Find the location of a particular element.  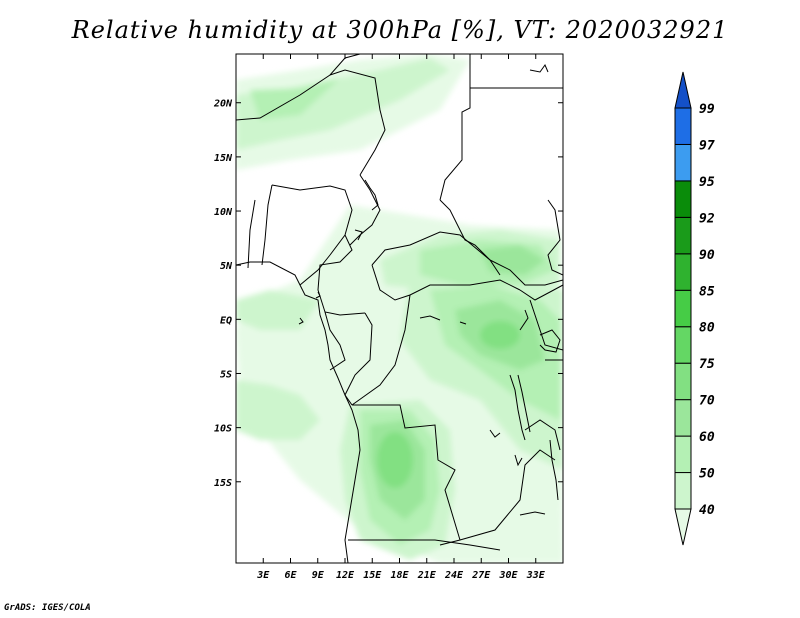

rh-75-angola is located at coordinates (395, 460).